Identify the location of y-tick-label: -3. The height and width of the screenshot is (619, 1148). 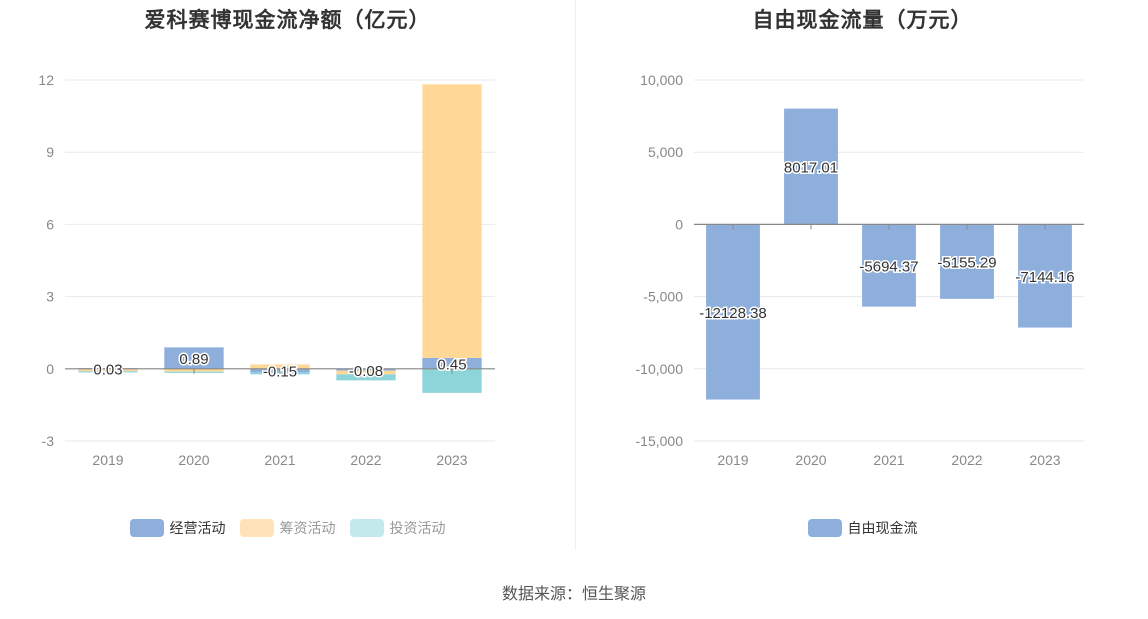
(48, 441).